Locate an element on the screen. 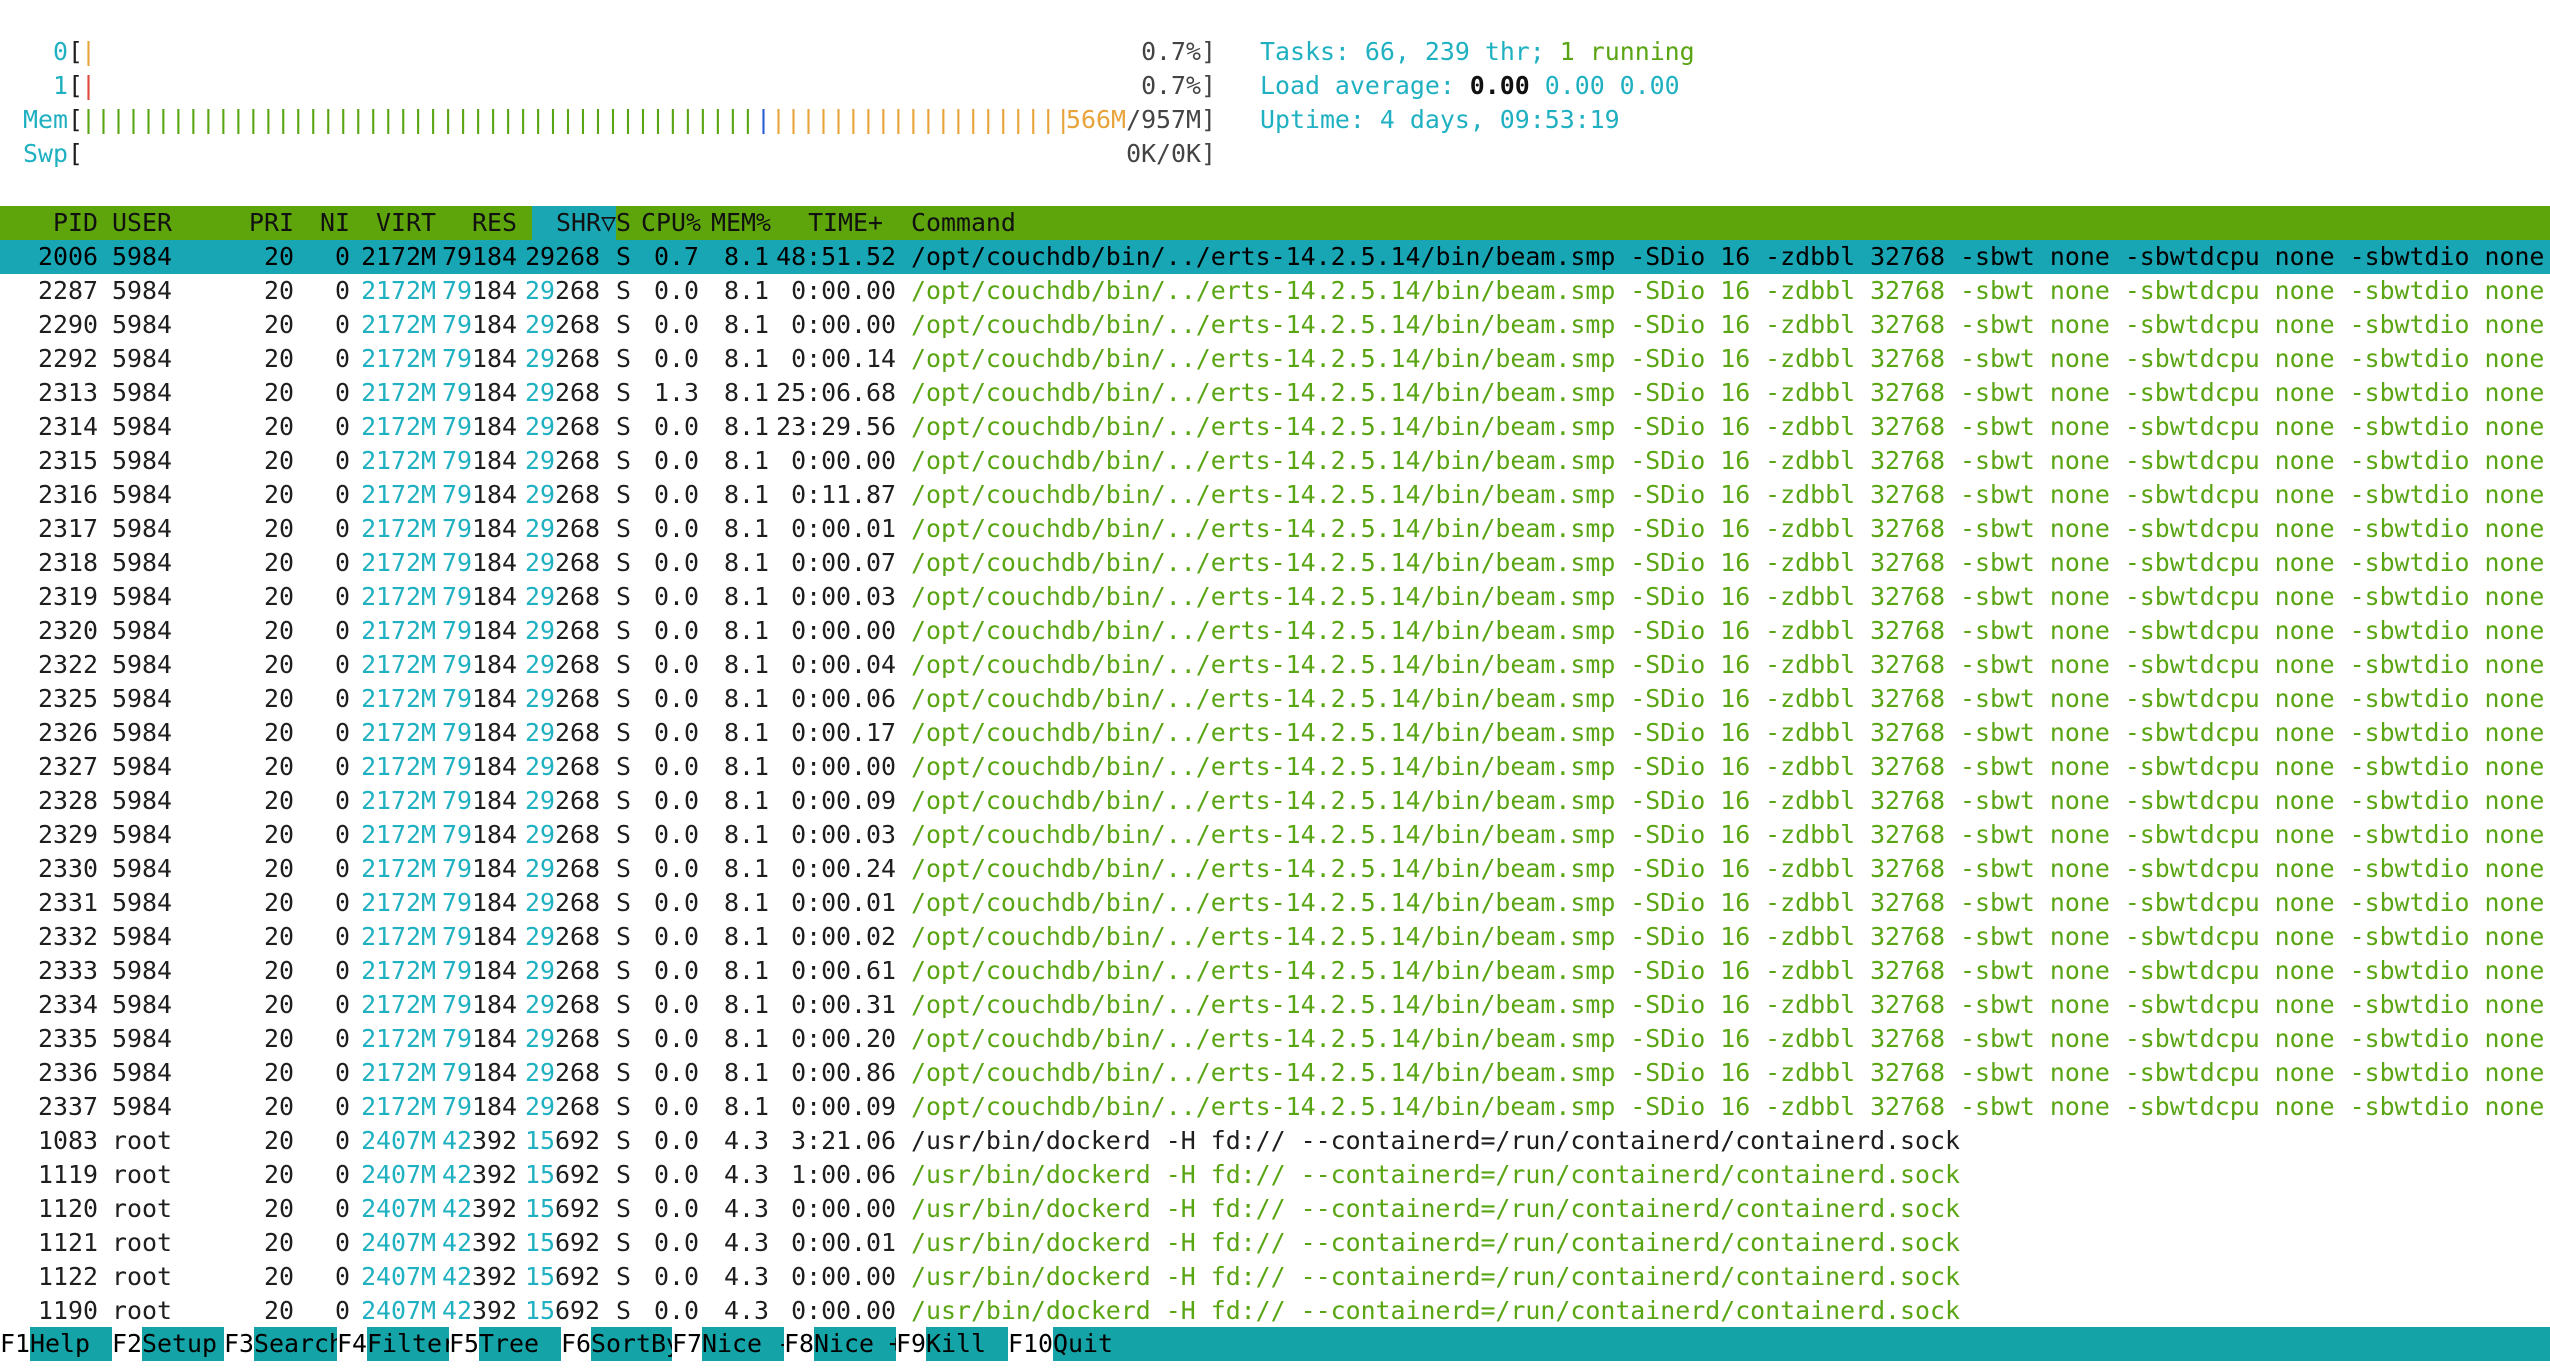 This screenshot has width=2550, height=1370. function-key: F6 is located at coordinates (576, 1344).